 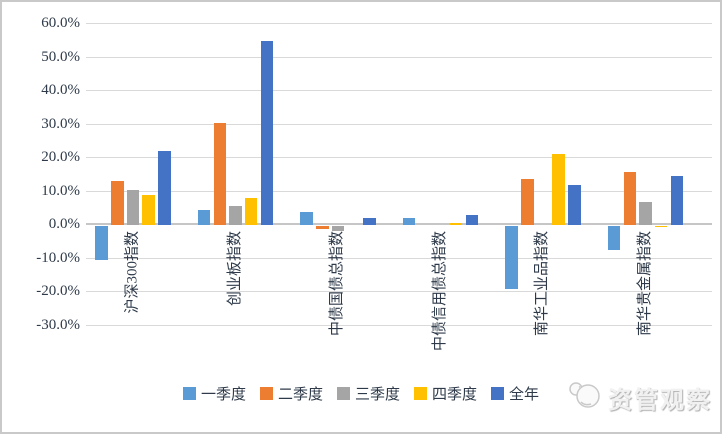 I want to click on y-tick-label: 0.0%, so click(x=64, y=224).